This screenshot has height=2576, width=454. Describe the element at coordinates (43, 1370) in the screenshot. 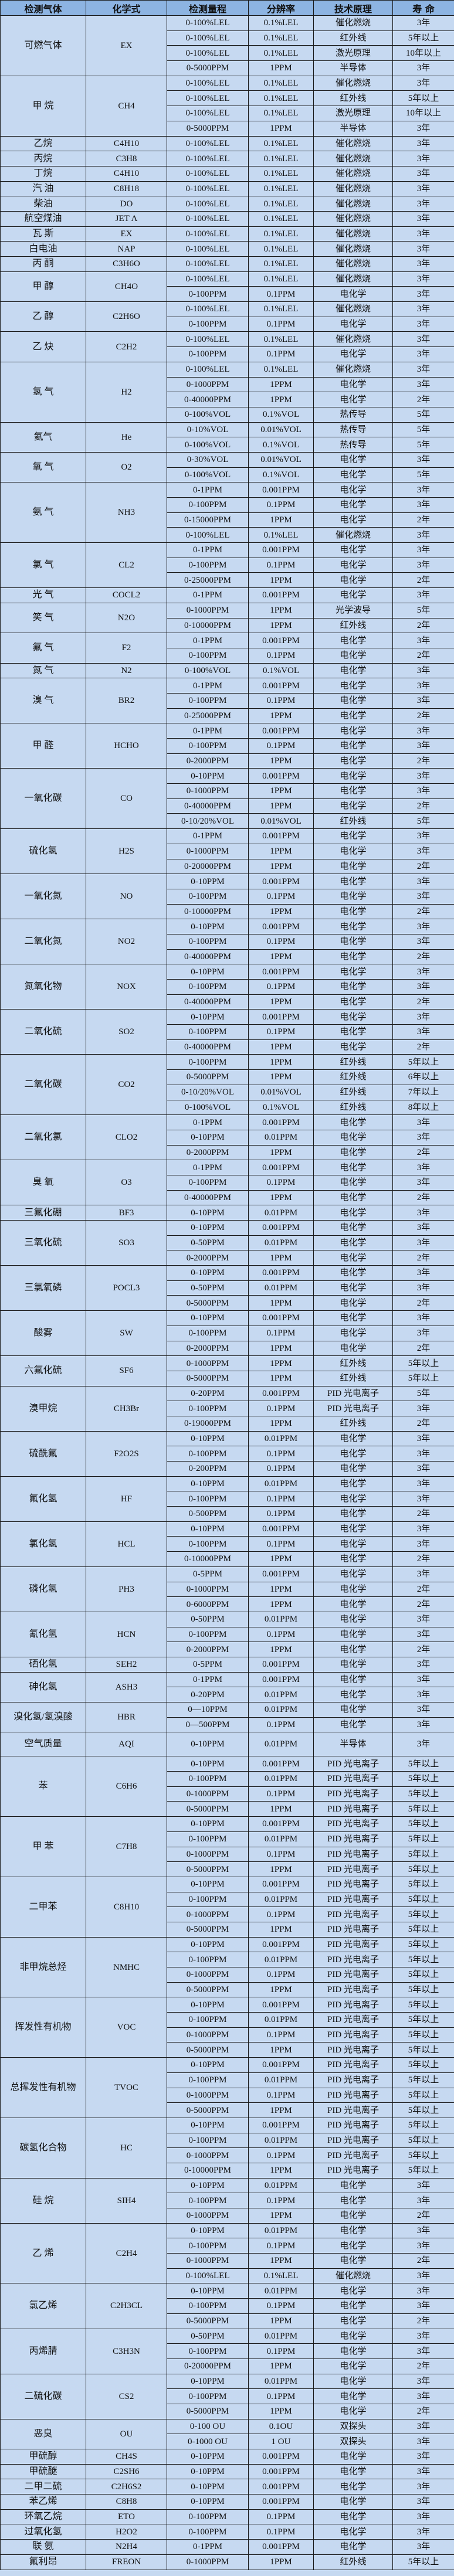

I see `gas-name-cell: 六氟化硫` at that location.